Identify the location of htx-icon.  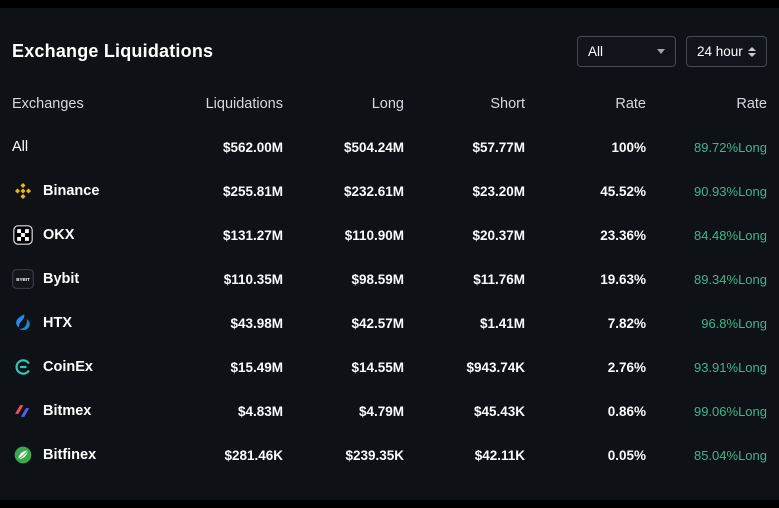
(23, 323).